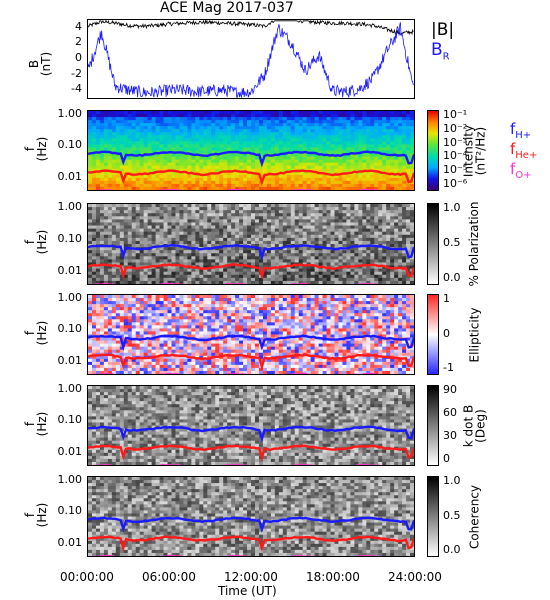 Image resolution: width=550 pixels, height=600 pixels. I want to click on x-tick-label: 06:00:00, so click(169, 577).